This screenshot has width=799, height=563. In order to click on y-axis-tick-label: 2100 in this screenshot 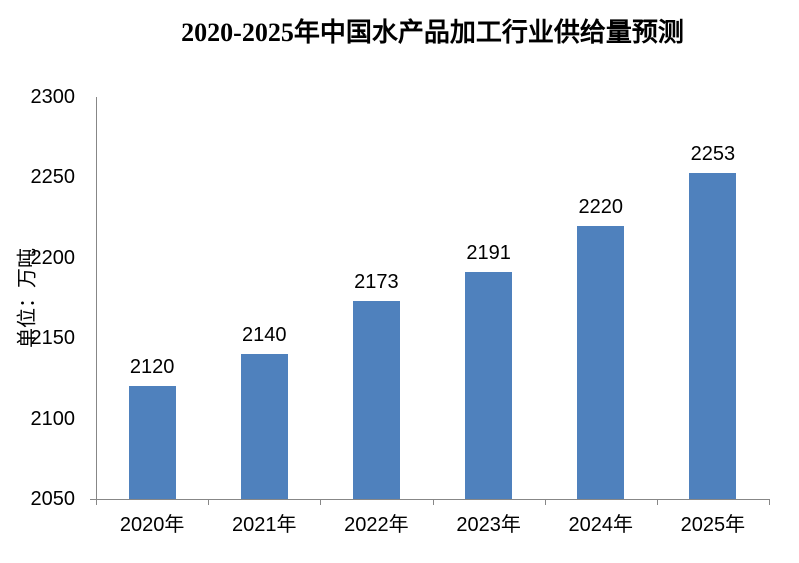, I will do `click(53, 418)`.